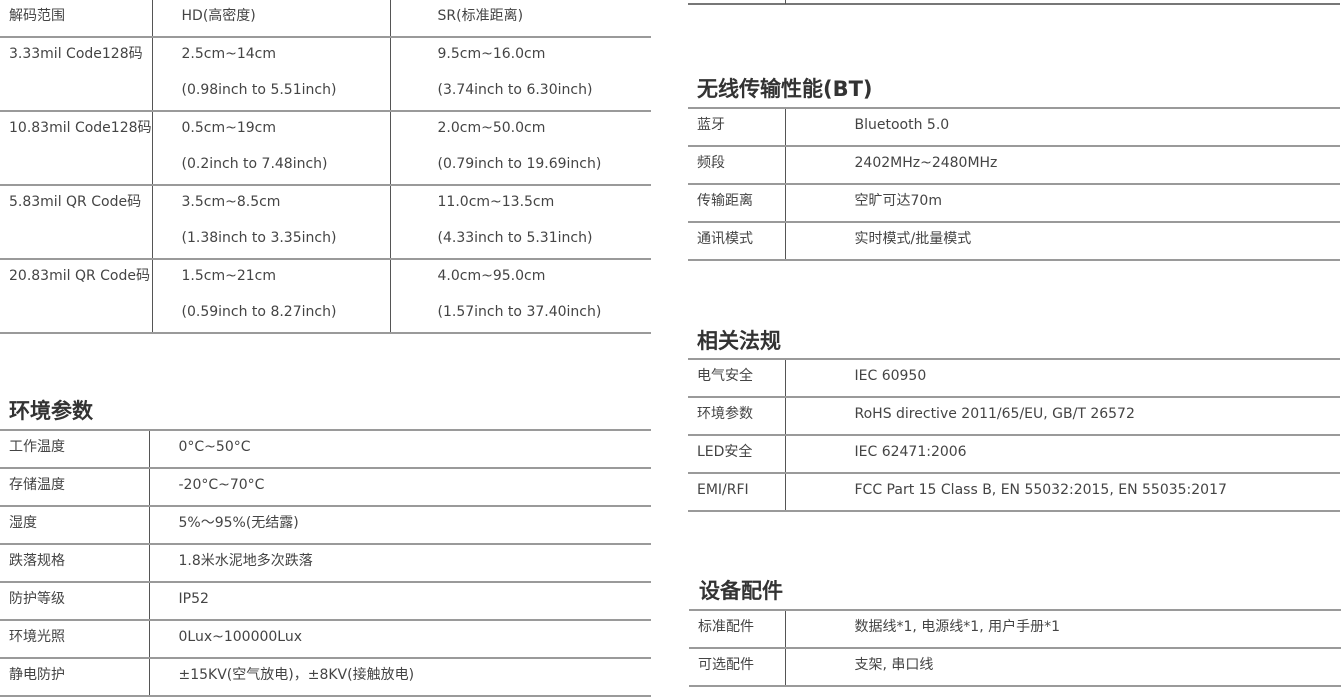 The image size is (1343, 697). What do you see at coordinates (1014, 241) in the screenshot?
I see `table-row: 通讯模式 实时模式/批量模式` at bounding box center [1014, 241].